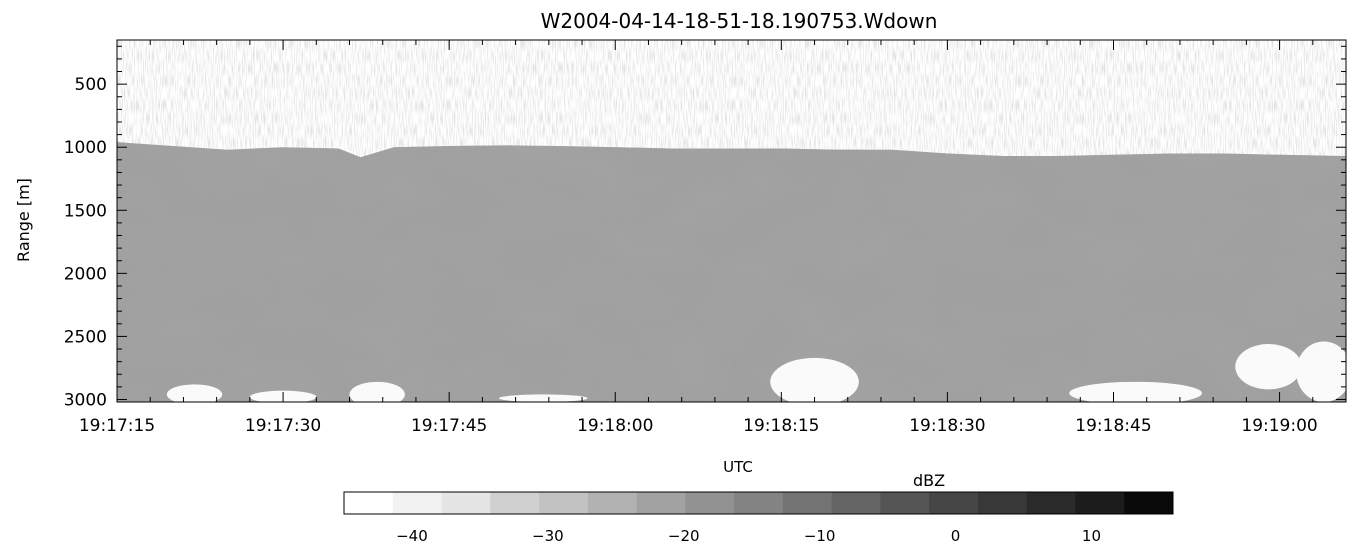 The height and width of the screenshot is (548, 1362). What do you see at coordinates (956, 535) in the screenshot?
I see `colorbar-tick-label: 0` at bounding box center [956, 535].